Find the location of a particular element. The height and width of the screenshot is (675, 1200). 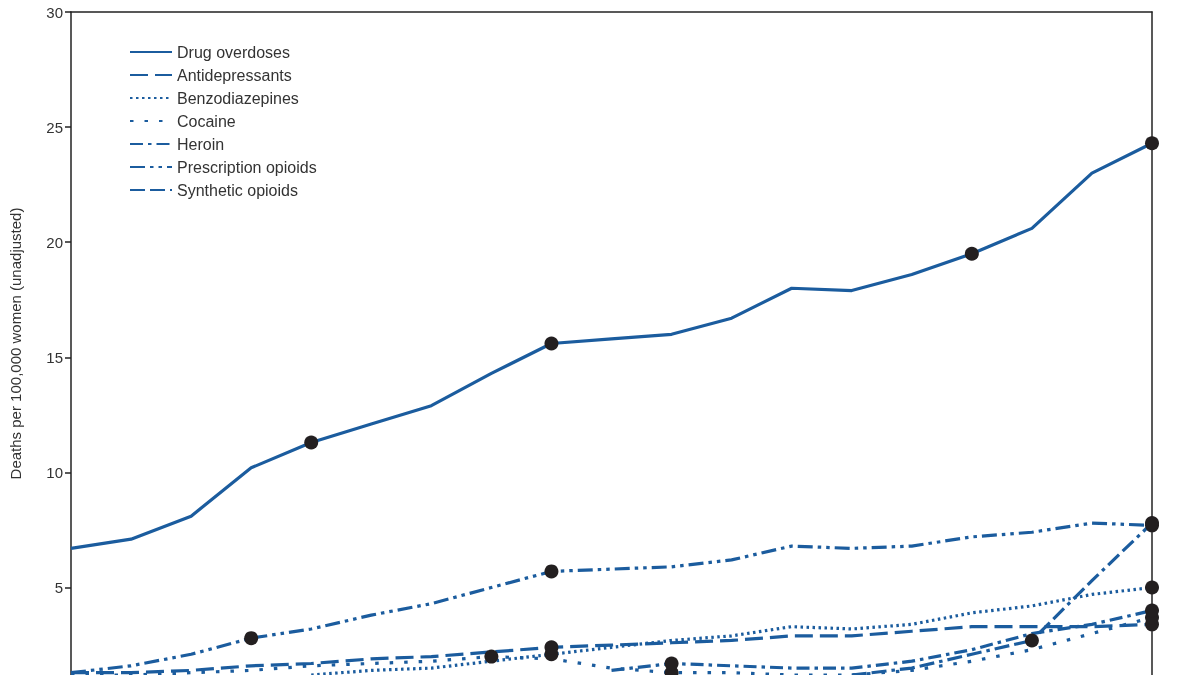

legend-label: Synthetic opioids is located at coordinates (237, 190).